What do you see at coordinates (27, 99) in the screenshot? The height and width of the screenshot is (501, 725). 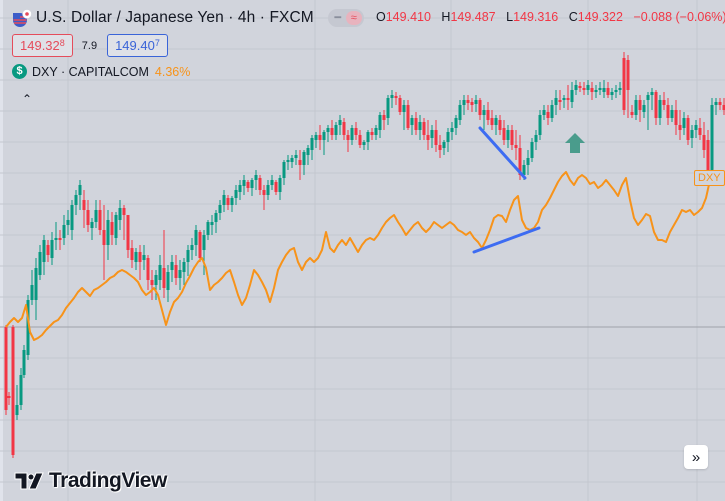 I see `chevron-up-icon: ⌃` at bounding box center [27, 99].